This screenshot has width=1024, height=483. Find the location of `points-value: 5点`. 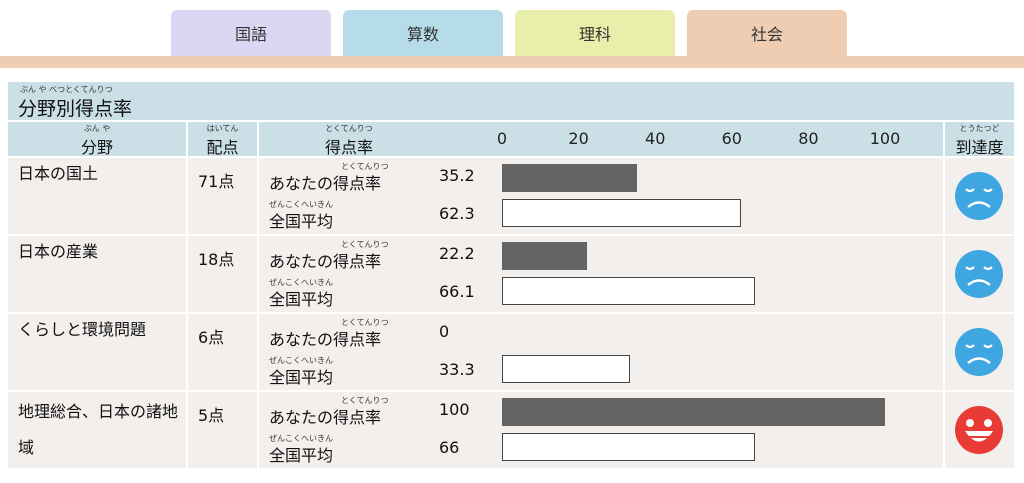

points-value: 5点 is located at coordinates (211, 415).